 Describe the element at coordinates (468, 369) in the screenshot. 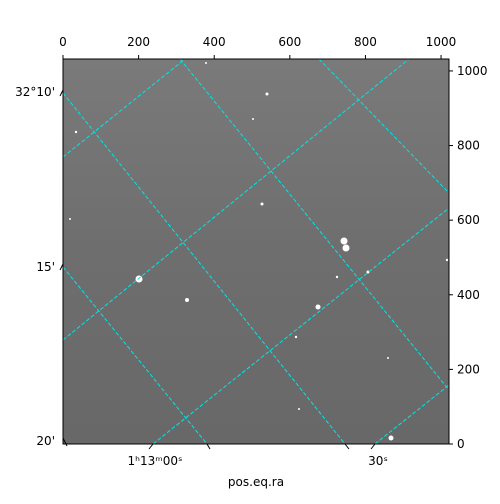

I see `y-tick-label: 200` at that location.